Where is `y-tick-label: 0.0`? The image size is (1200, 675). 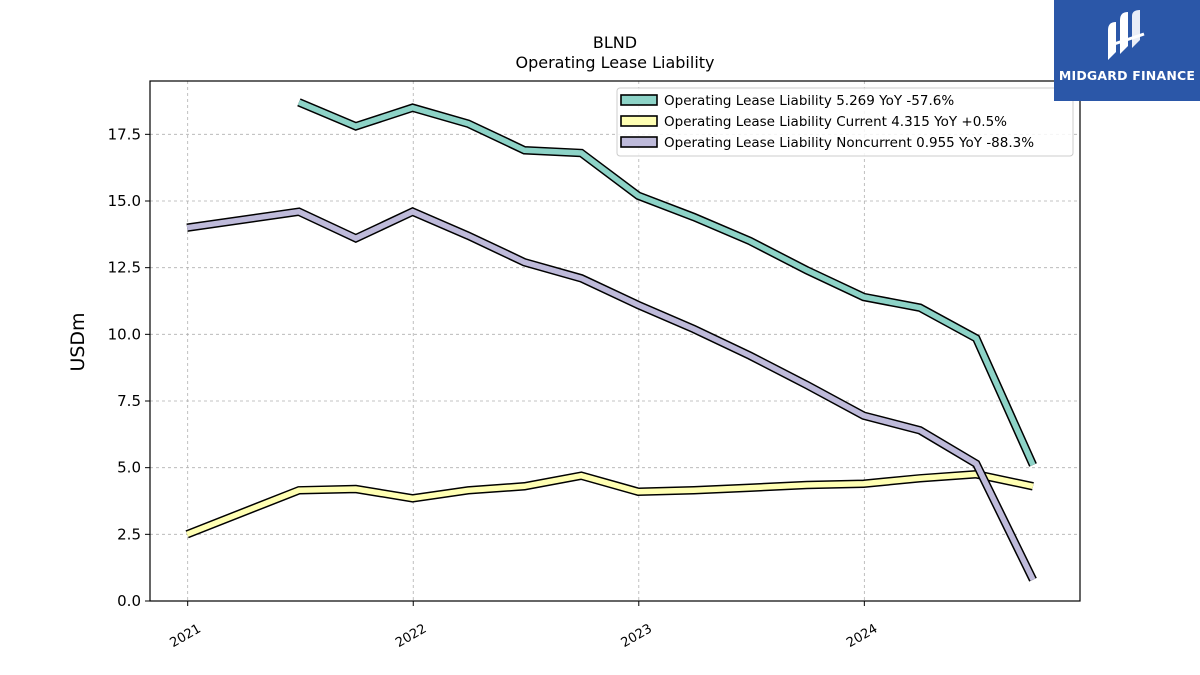
y-tick-label: 0.0 is located at coordinates (129, 601).